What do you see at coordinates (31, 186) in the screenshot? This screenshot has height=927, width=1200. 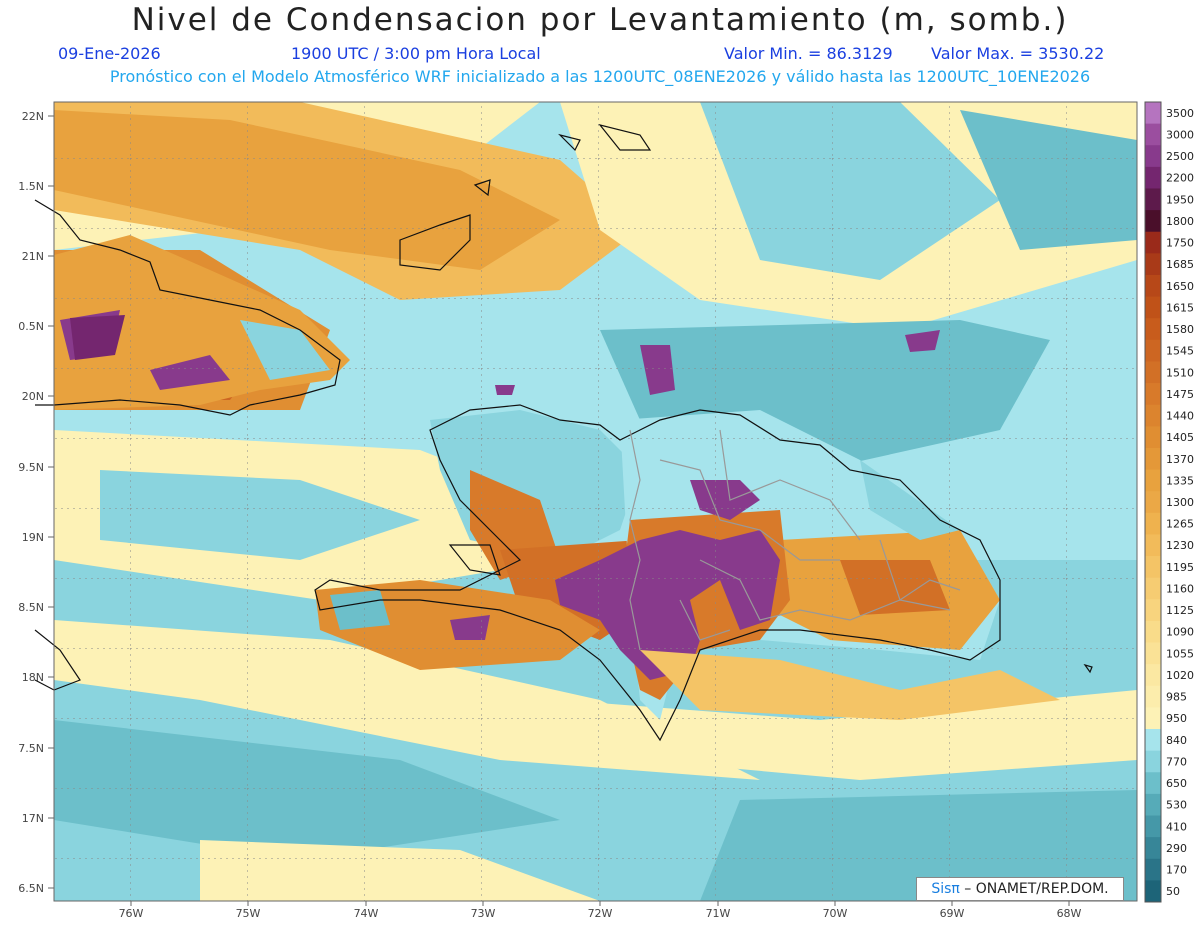 I see `lat-label: 1.5N` at bounding box center [31, 186].